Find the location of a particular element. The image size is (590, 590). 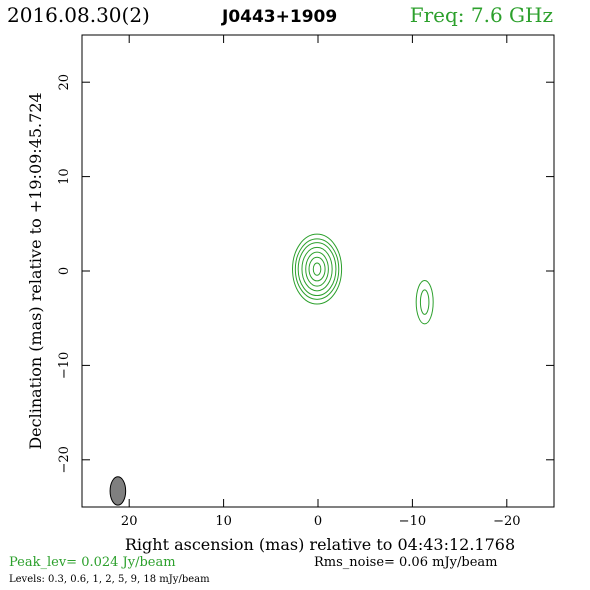

frequency-label: Freq: 7.6 GHz is located at coordinates (481, 15).